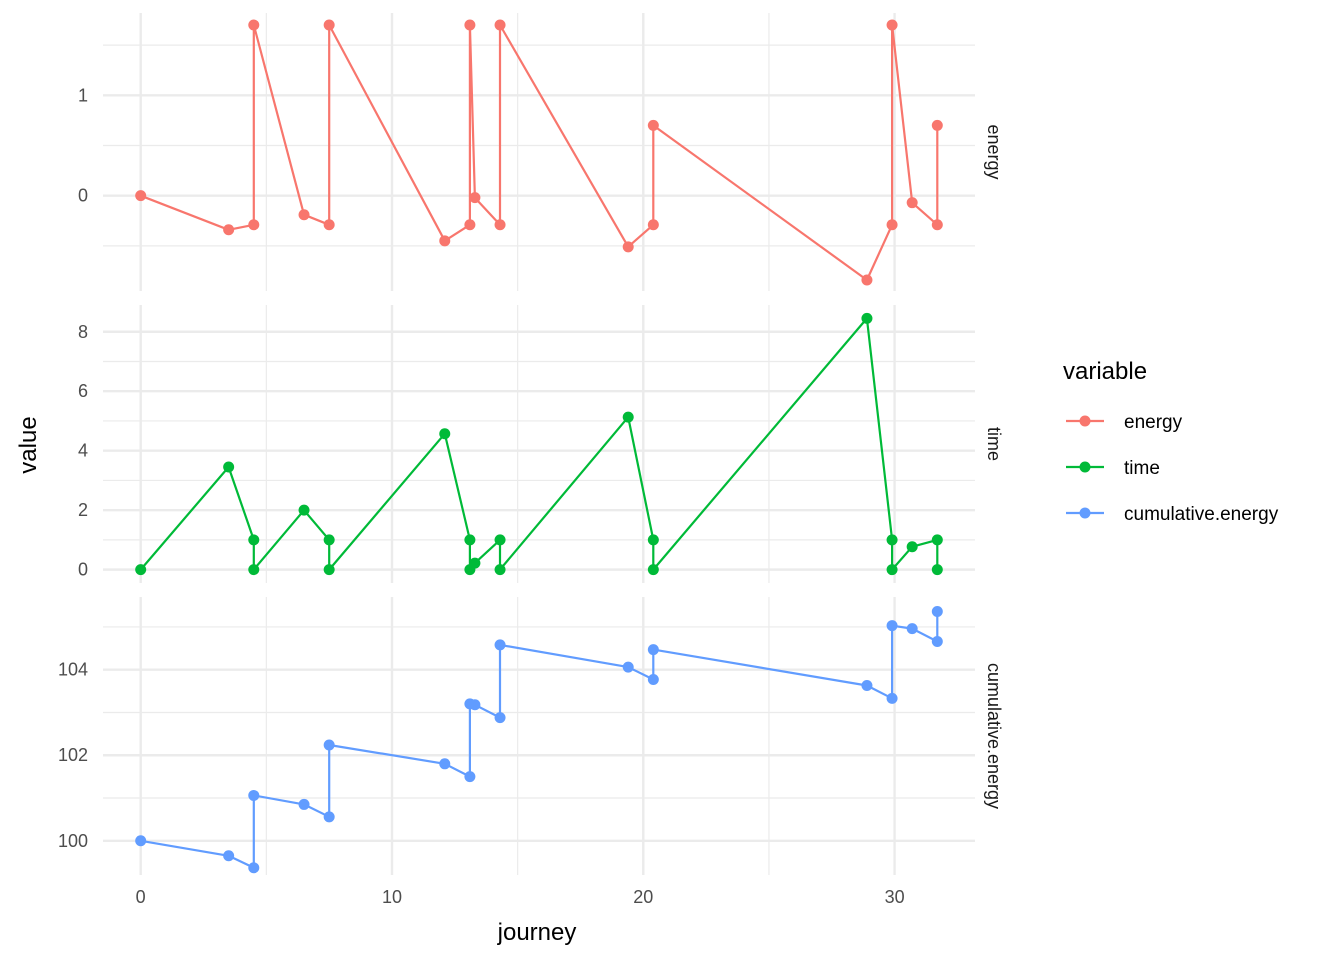 This screenshot has width=1344, height=960. I want to click on x-tick-label: 10, so click(392, 897).